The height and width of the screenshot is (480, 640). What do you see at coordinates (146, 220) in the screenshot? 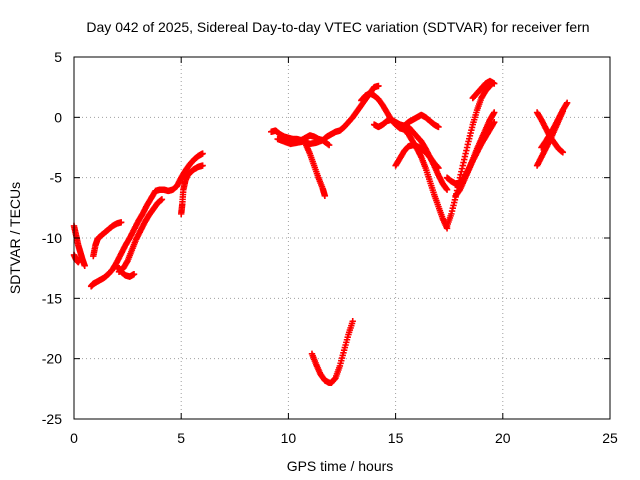
I see `series-track-c` at bounding box center [146, 220].